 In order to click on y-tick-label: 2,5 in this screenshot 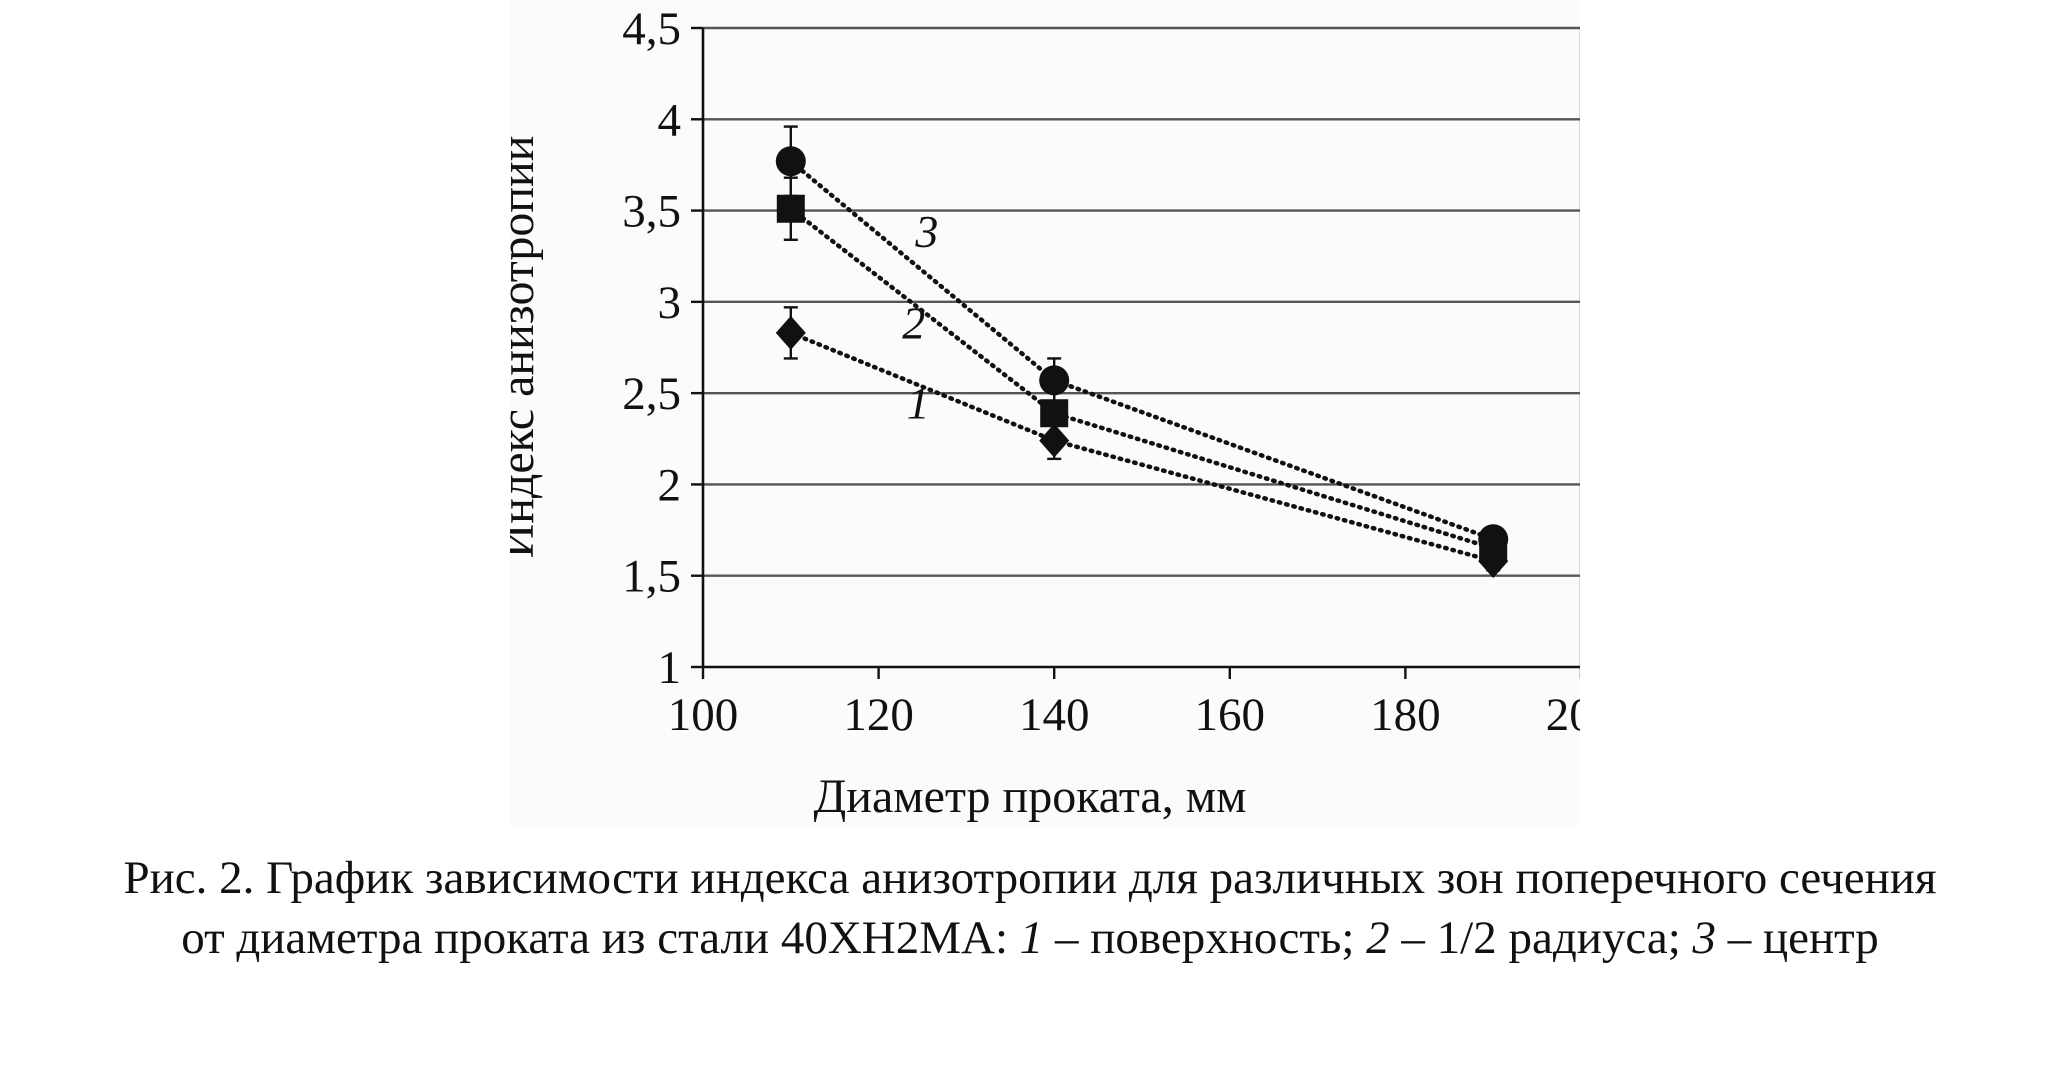, I will do `click(651, 394)`.